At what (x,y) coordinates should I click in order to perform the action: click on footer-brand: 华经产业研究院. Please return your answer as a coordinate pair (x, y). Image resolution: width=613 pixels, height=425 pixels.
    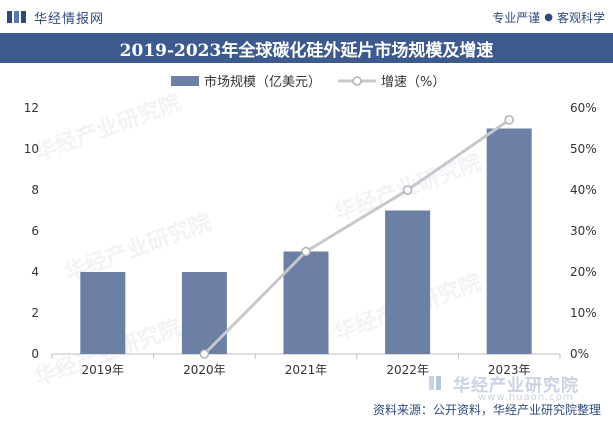
    Looking at the image, I should click on (503, 383).